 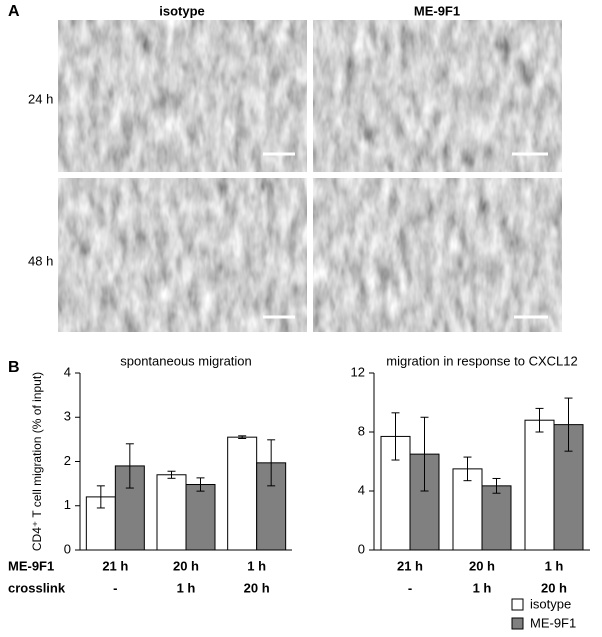 What do you see at coordinates (67, 460) in the screenshot?
I see `y-tick-label: 2` at bounding box center [67, 460].